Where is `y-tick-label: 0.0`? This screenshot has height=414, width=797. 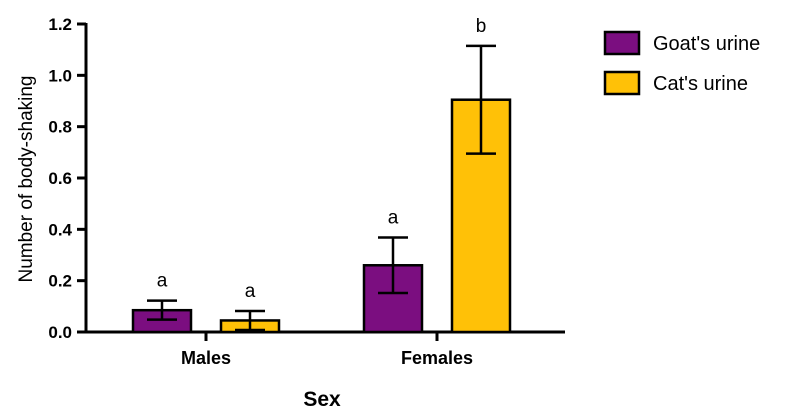 y-tick-label: 0.0 is located at coordinates (60, 332).